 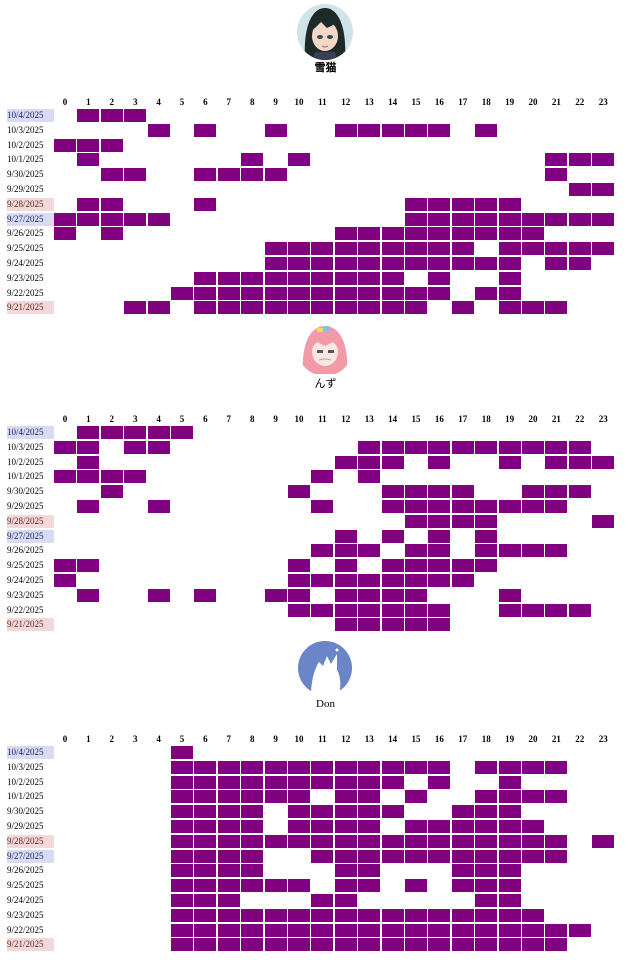 What do you see at coordinates (299, 739) in the screenshot?
I see `hour-label: 10` at bounding box center [299, 739].